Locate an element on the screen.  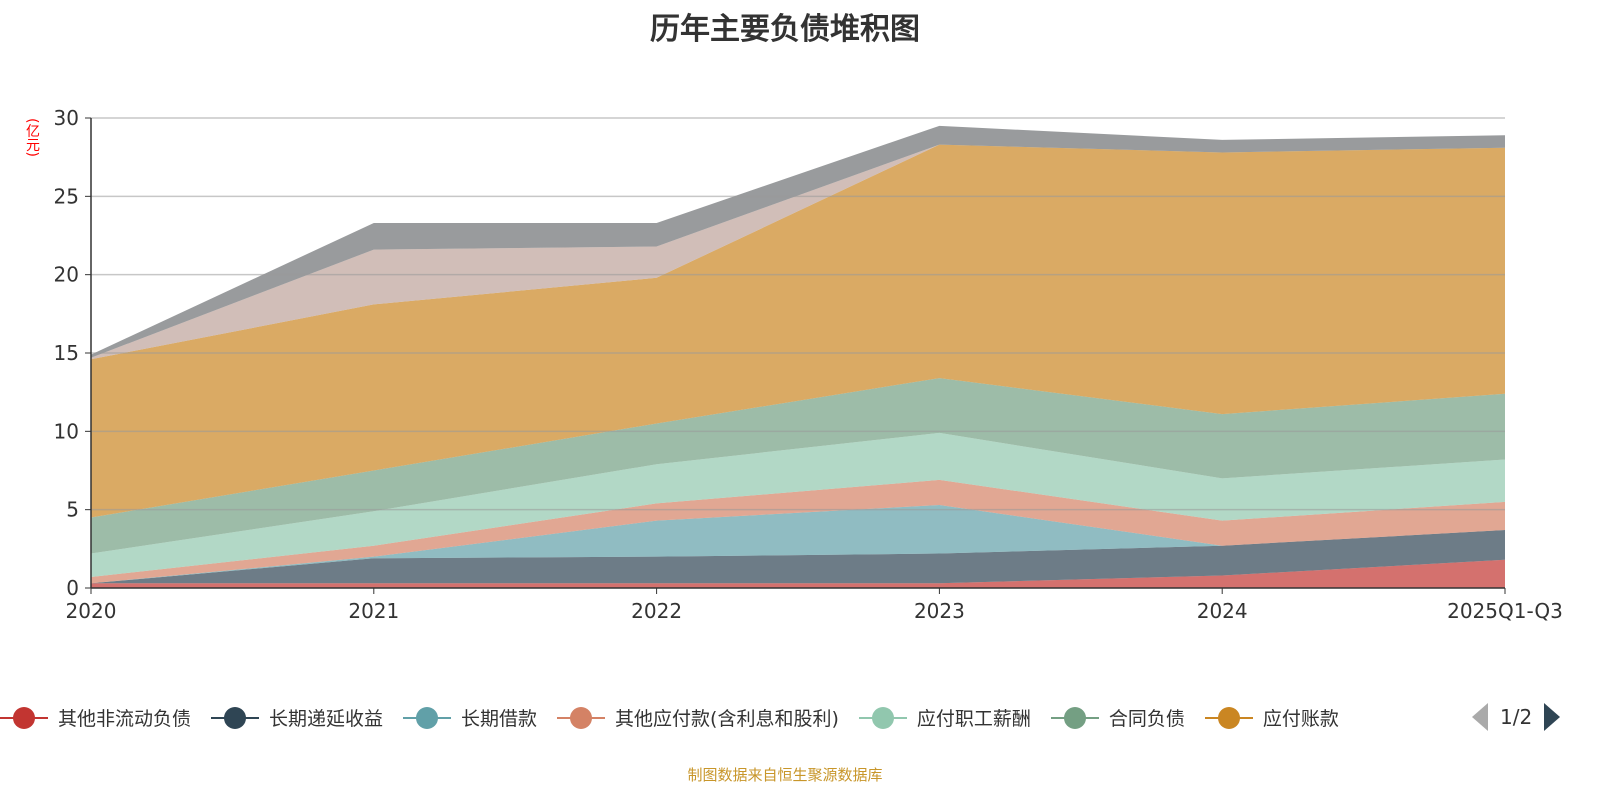
y-tick-label: 0 is located at coordinates (72, 588).